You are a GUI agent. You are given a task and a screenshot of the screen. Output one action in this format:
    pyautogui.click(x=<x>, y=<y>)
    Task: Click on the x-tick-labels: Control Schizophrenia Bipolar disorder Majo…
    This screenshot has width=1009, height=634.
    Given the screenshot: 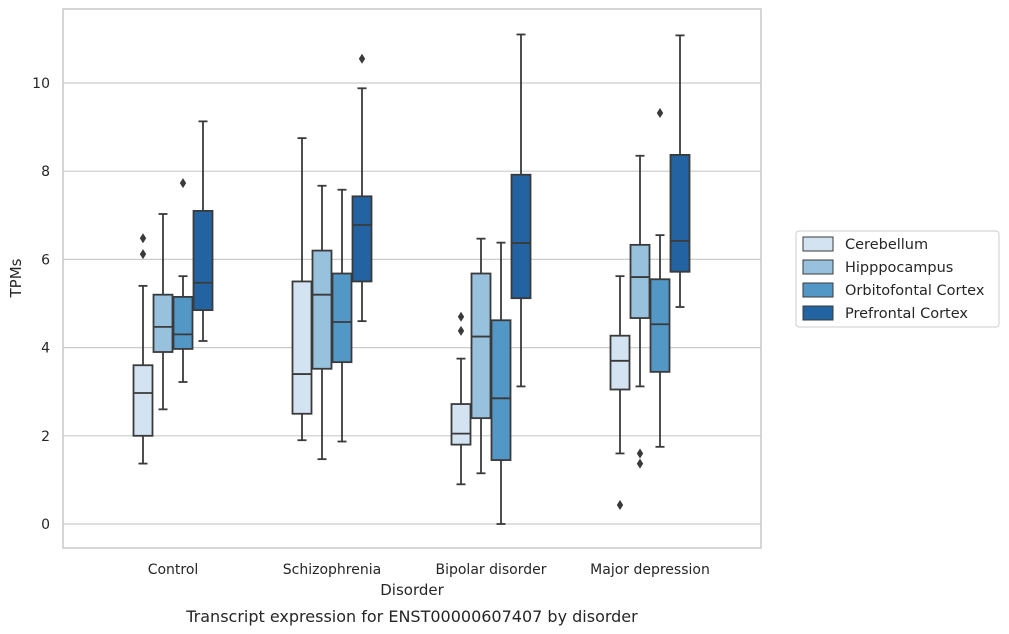 What is the action you would take?
    pyautogui.click(x=429, y=570)
    